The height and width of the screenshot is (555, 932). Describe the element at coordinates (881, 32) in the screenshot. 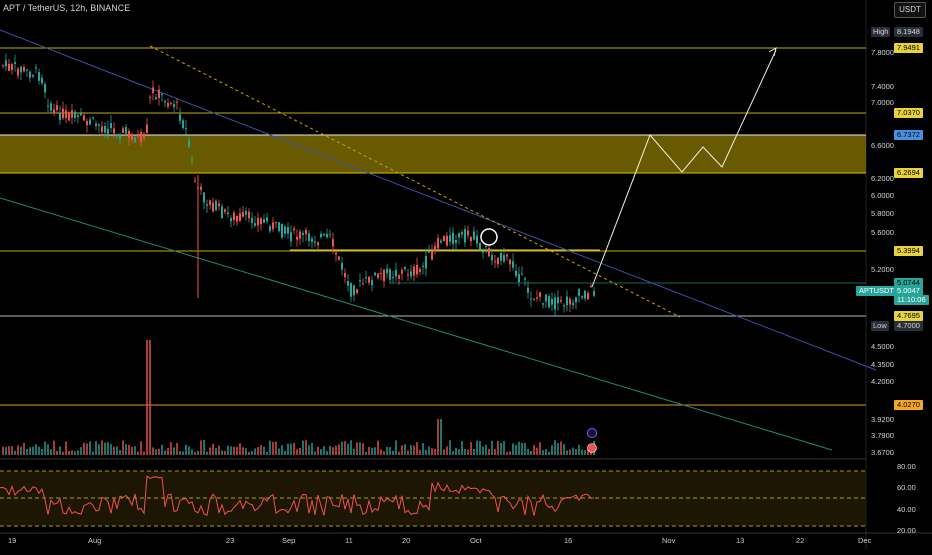

I see `high-tag-label: High` at that location.